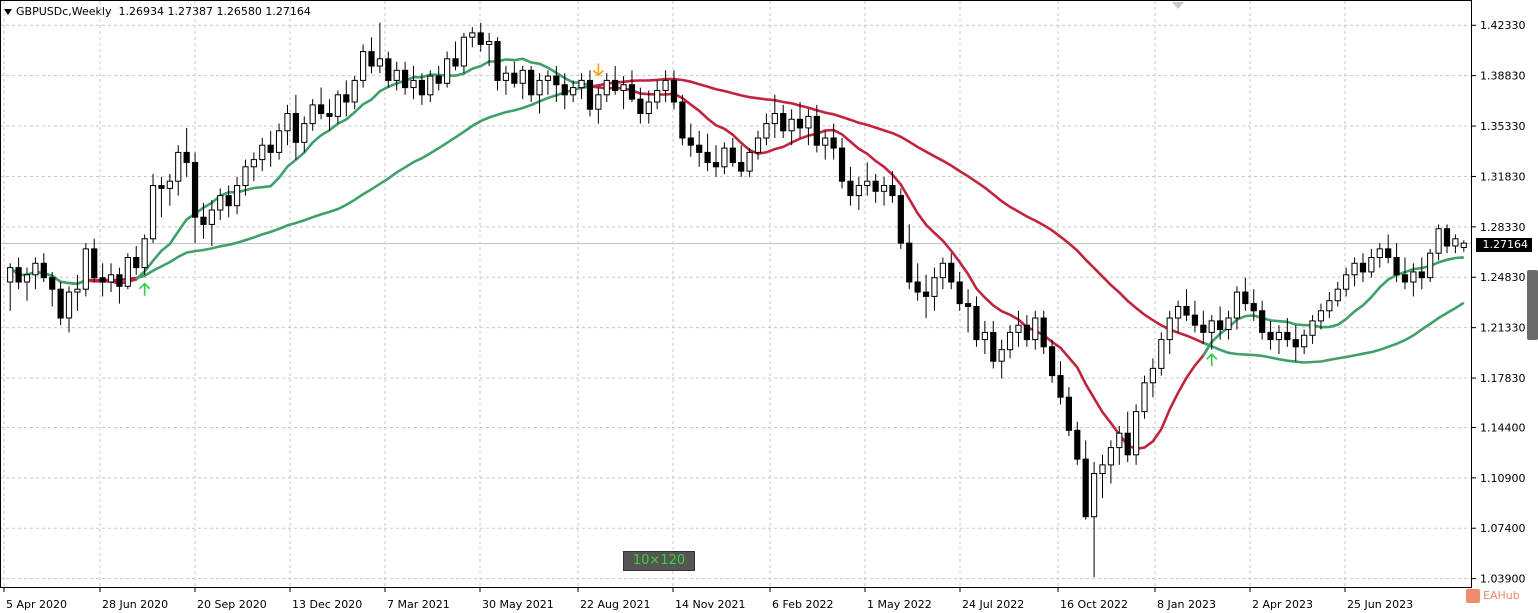  What do you see at coordinates (1473, 596) in the screenshot?
I see `eahub-logo-icon` at bounding box center [1473, 596].